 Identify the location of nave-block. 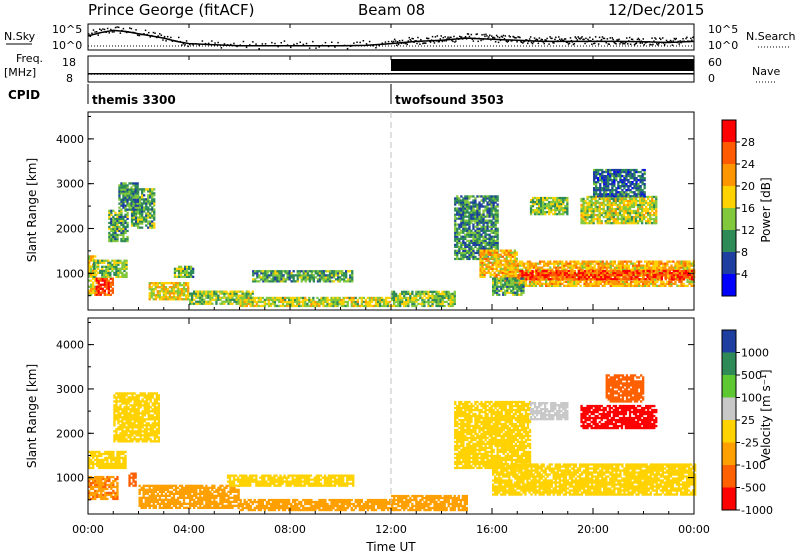
(542, 65).